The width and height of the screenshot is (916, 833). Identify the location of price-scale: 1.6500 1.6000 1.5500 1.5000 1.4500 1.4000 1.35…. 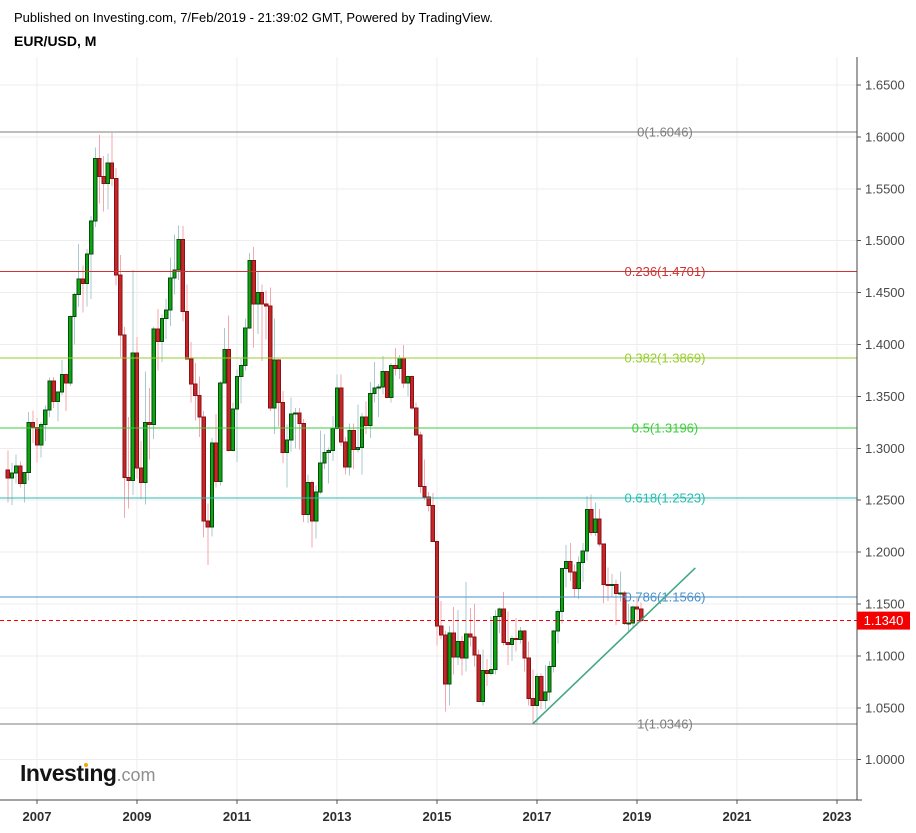
(881, 423).